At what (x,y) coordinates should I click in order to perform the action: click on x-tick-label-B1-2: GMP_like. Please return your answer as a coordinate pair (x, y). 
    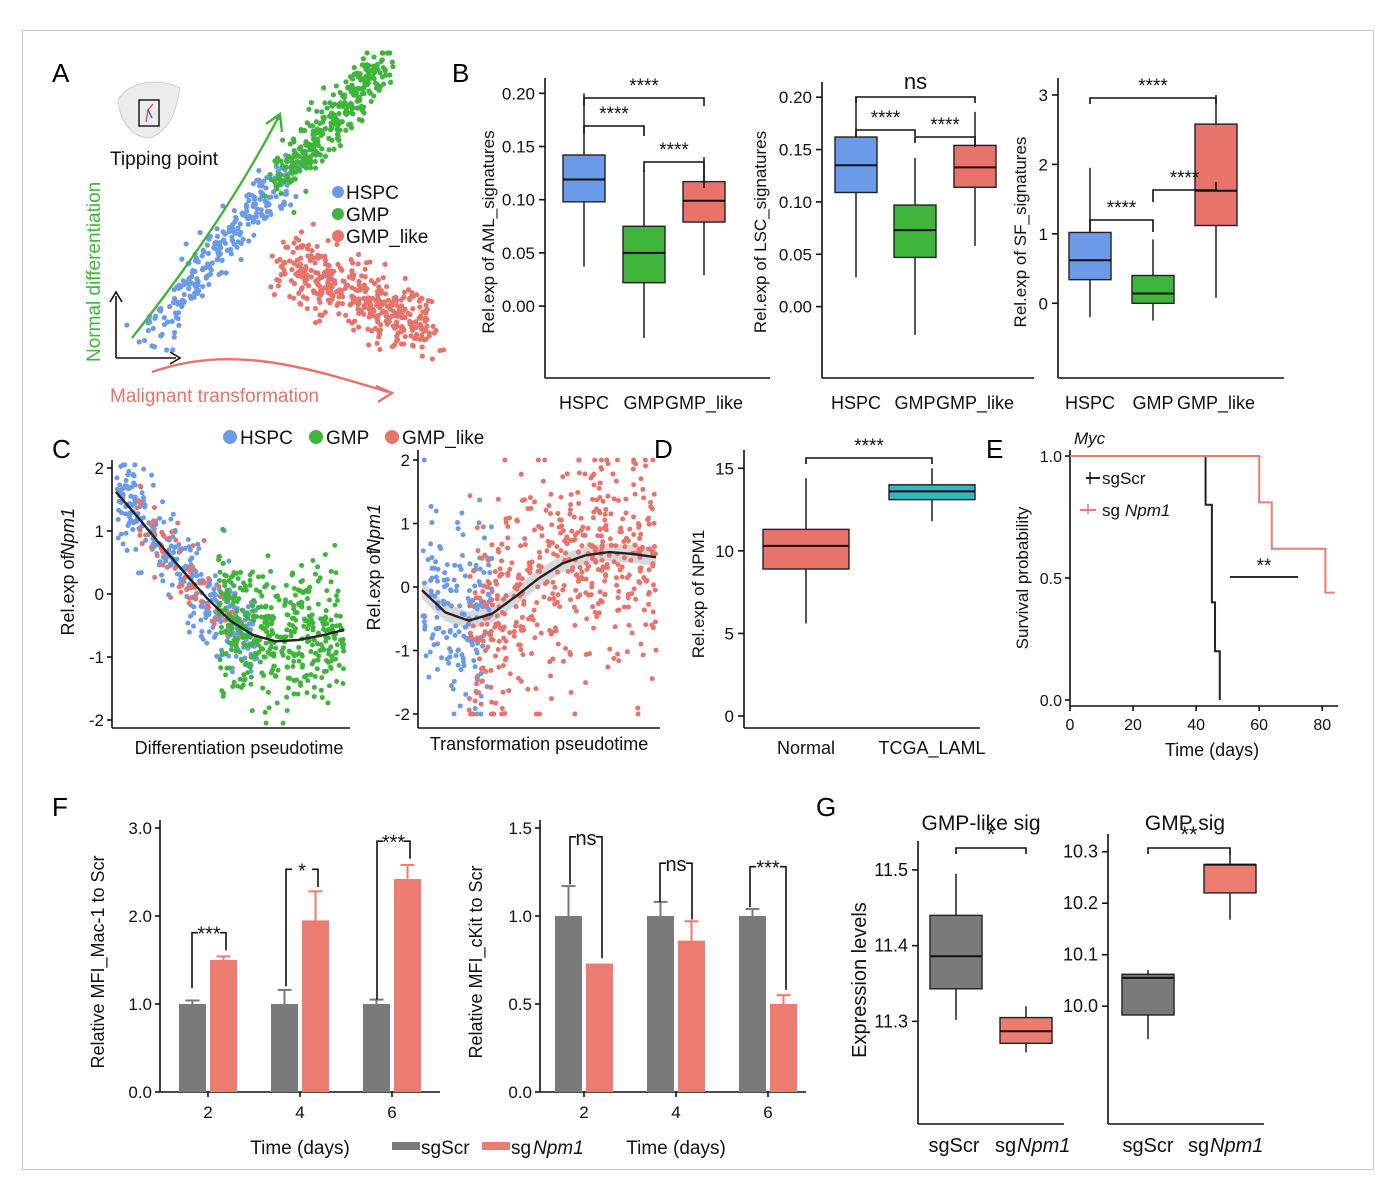
    Looking at the image, I should click on (704, 403).